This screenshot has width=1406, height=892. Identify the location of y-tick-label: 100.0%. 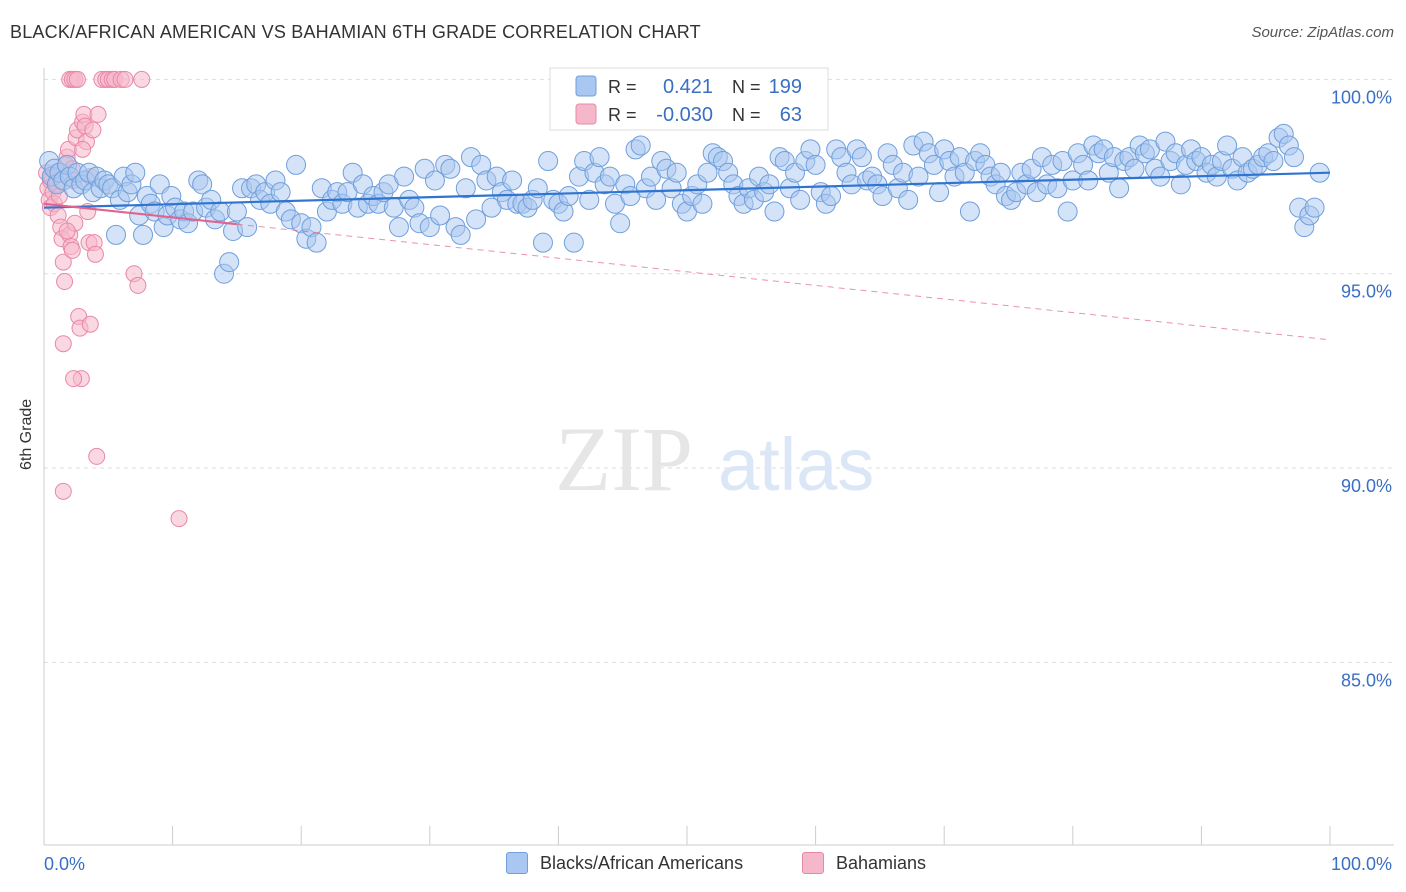
(1361, 97).